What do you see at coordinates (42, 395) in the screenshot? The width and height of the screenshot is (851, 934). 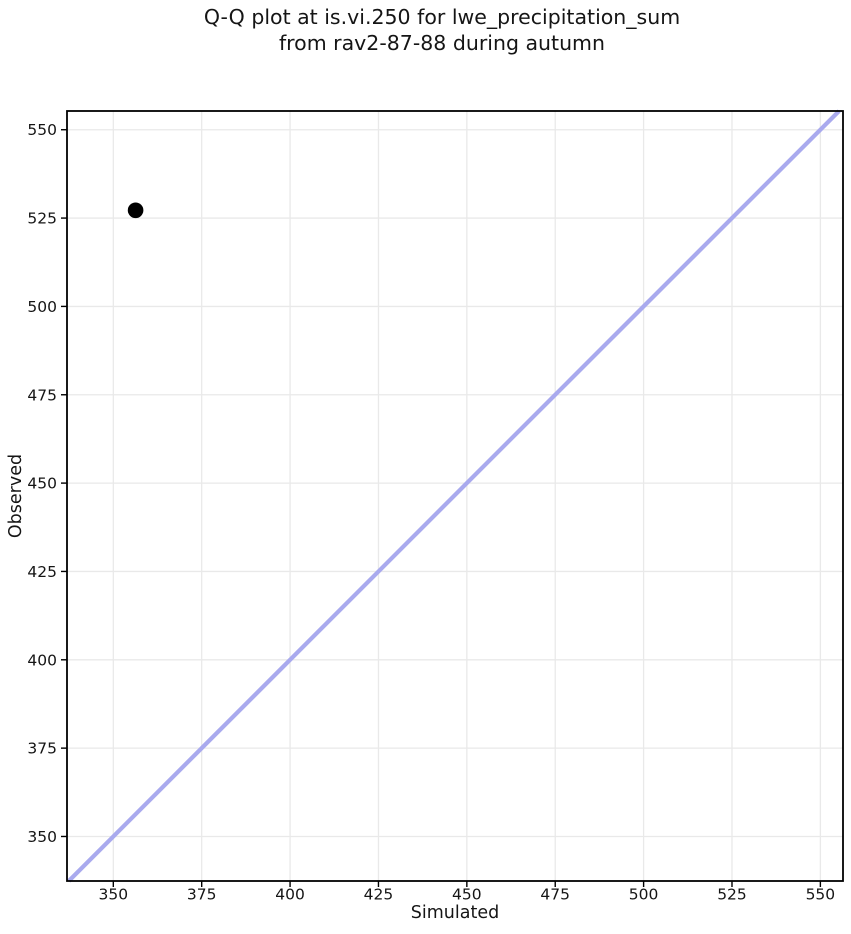 I see `y-tick-label: 475` at bounding box center [42, 395].